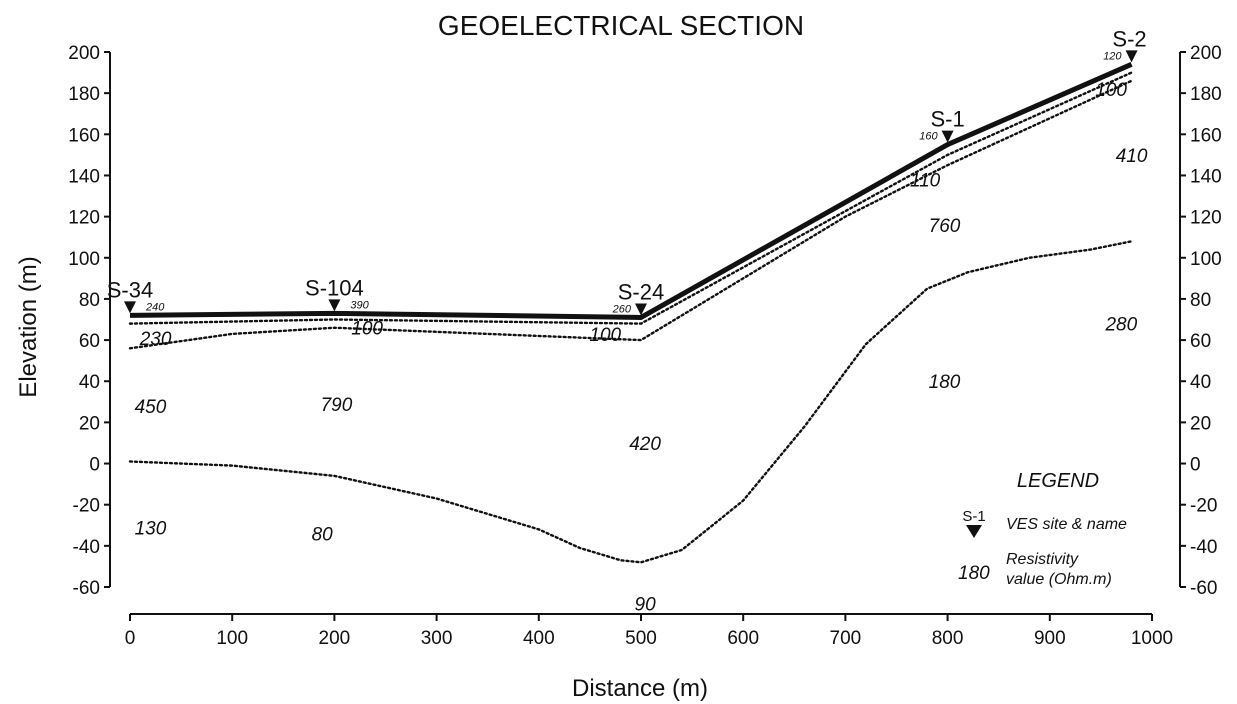 This screenshot has height=704, width=1237. Describe the element at coordinates (1200, 300) in the screenshot. I see `right-y-tick-label: 80` at that location.